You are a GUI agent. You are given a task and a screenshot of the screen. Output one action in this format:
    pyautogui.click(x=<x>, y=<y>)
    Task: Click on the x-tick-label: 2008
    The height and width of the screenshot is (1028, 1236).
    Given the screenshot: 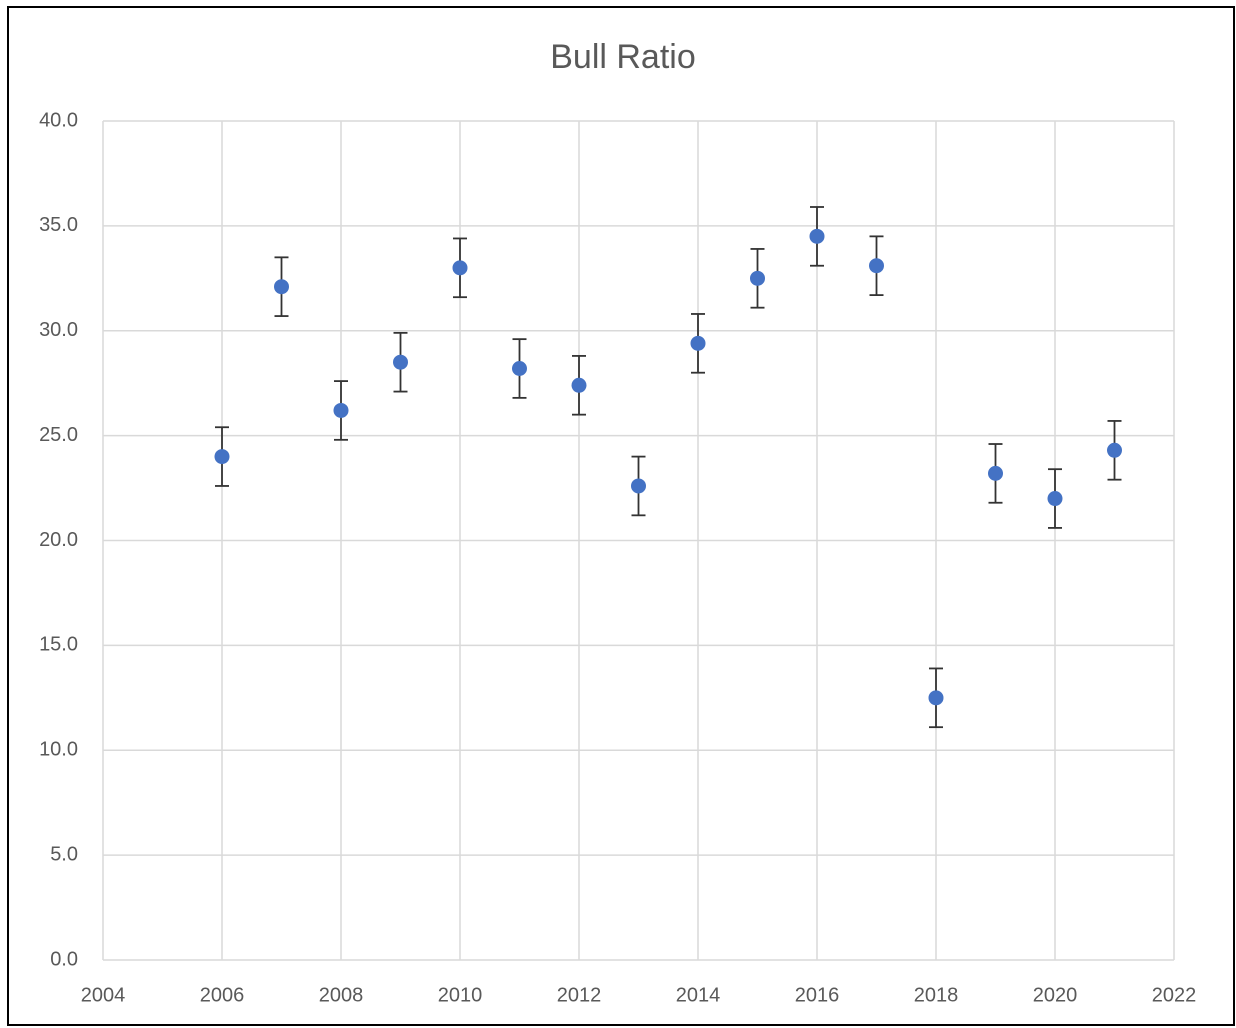 What is the action you would take?
    pyautogui.click(x=341, y=995)
    